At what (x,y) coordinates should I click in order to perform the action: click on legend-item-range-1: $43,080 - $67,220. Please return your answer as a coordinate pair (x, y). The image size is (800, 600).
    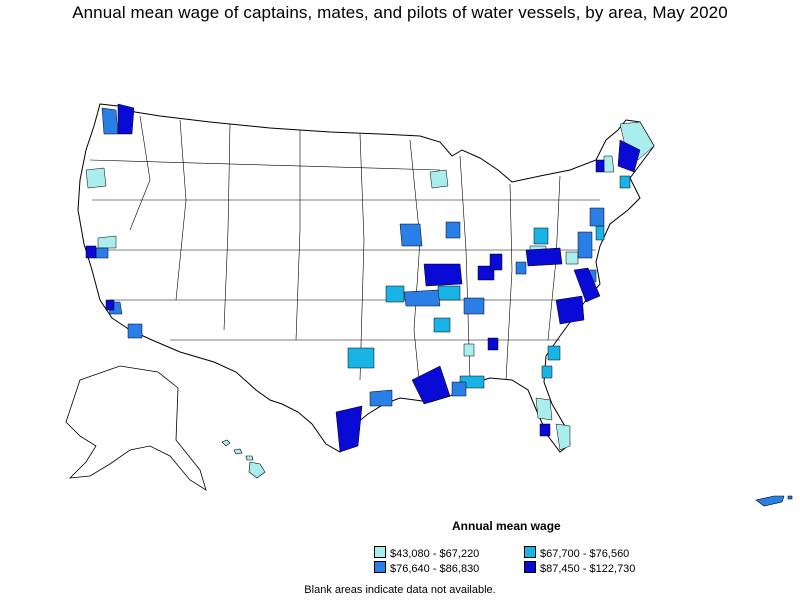
    Looking at the image, I should click on (426, 553).